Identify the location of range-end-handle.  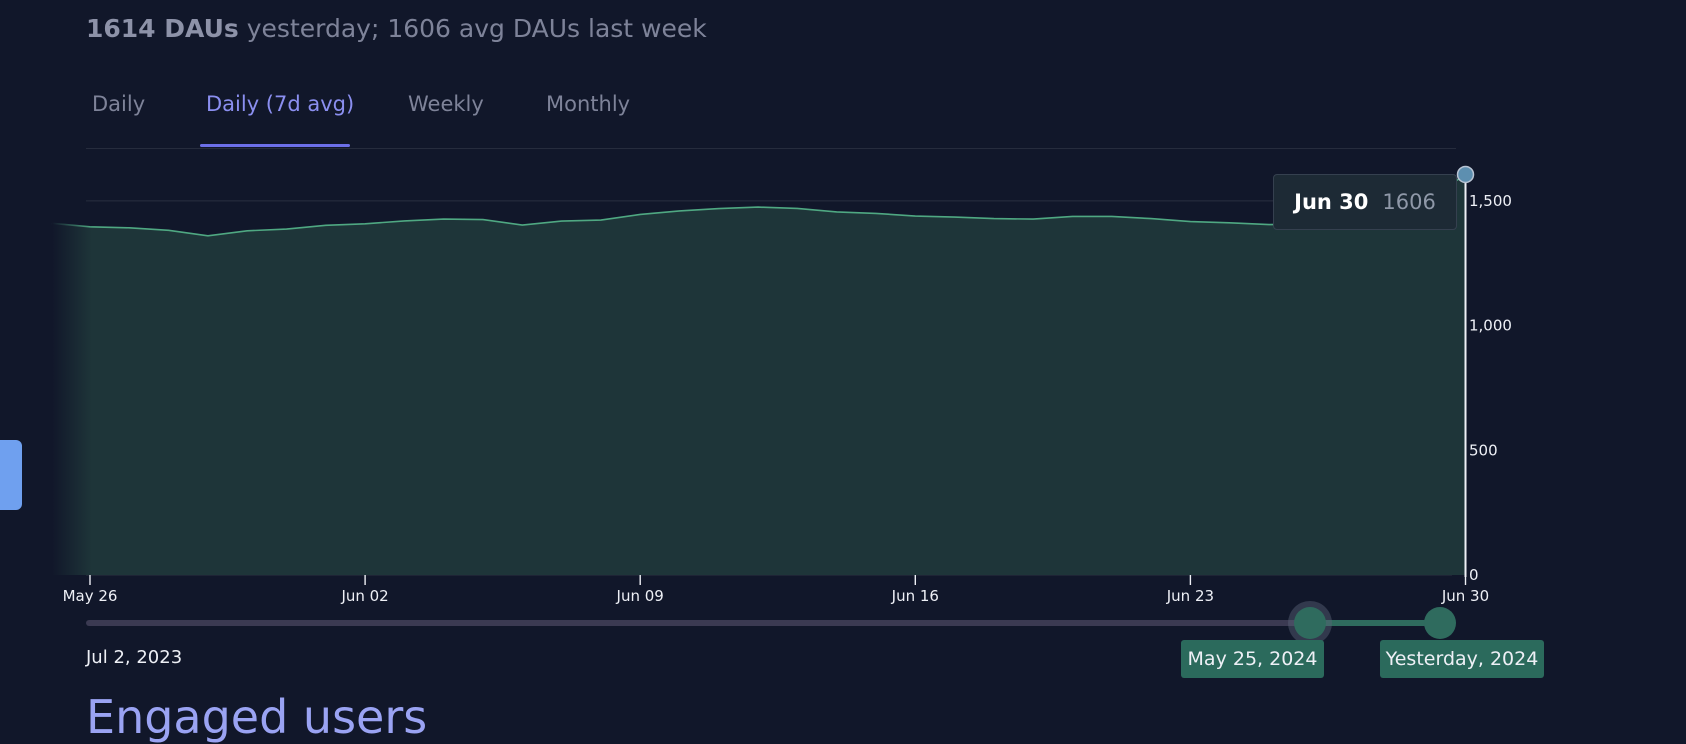
(1440, 623).